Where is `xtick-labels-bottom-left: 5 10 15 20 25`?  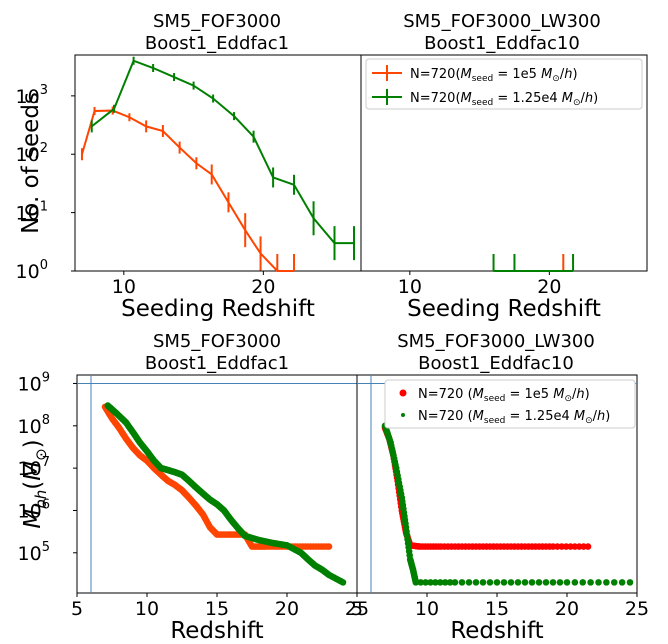
xtick-labels-bottom-left: 5 10 15 20 25 is located at coordinates (220, 606).